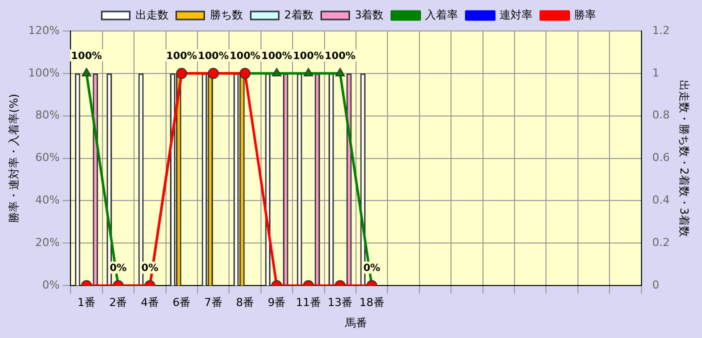 This screenshot has width=702, height=338. I want to click on legend-label: 3着数, so click(369, 15).